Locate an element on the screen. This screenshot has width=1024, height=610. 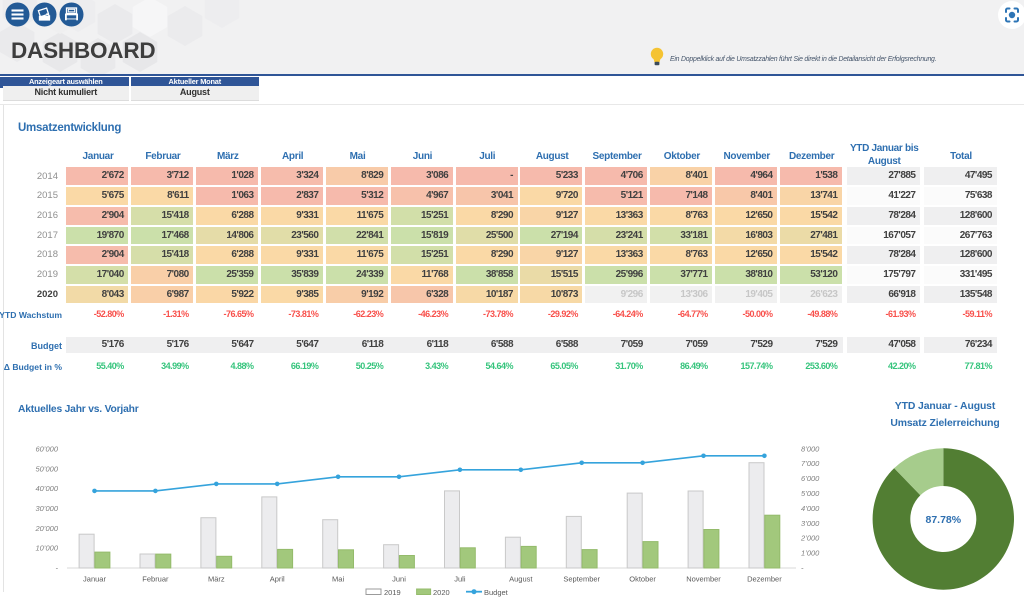
svg-text: 2019 is located at coordinates (392, 592).